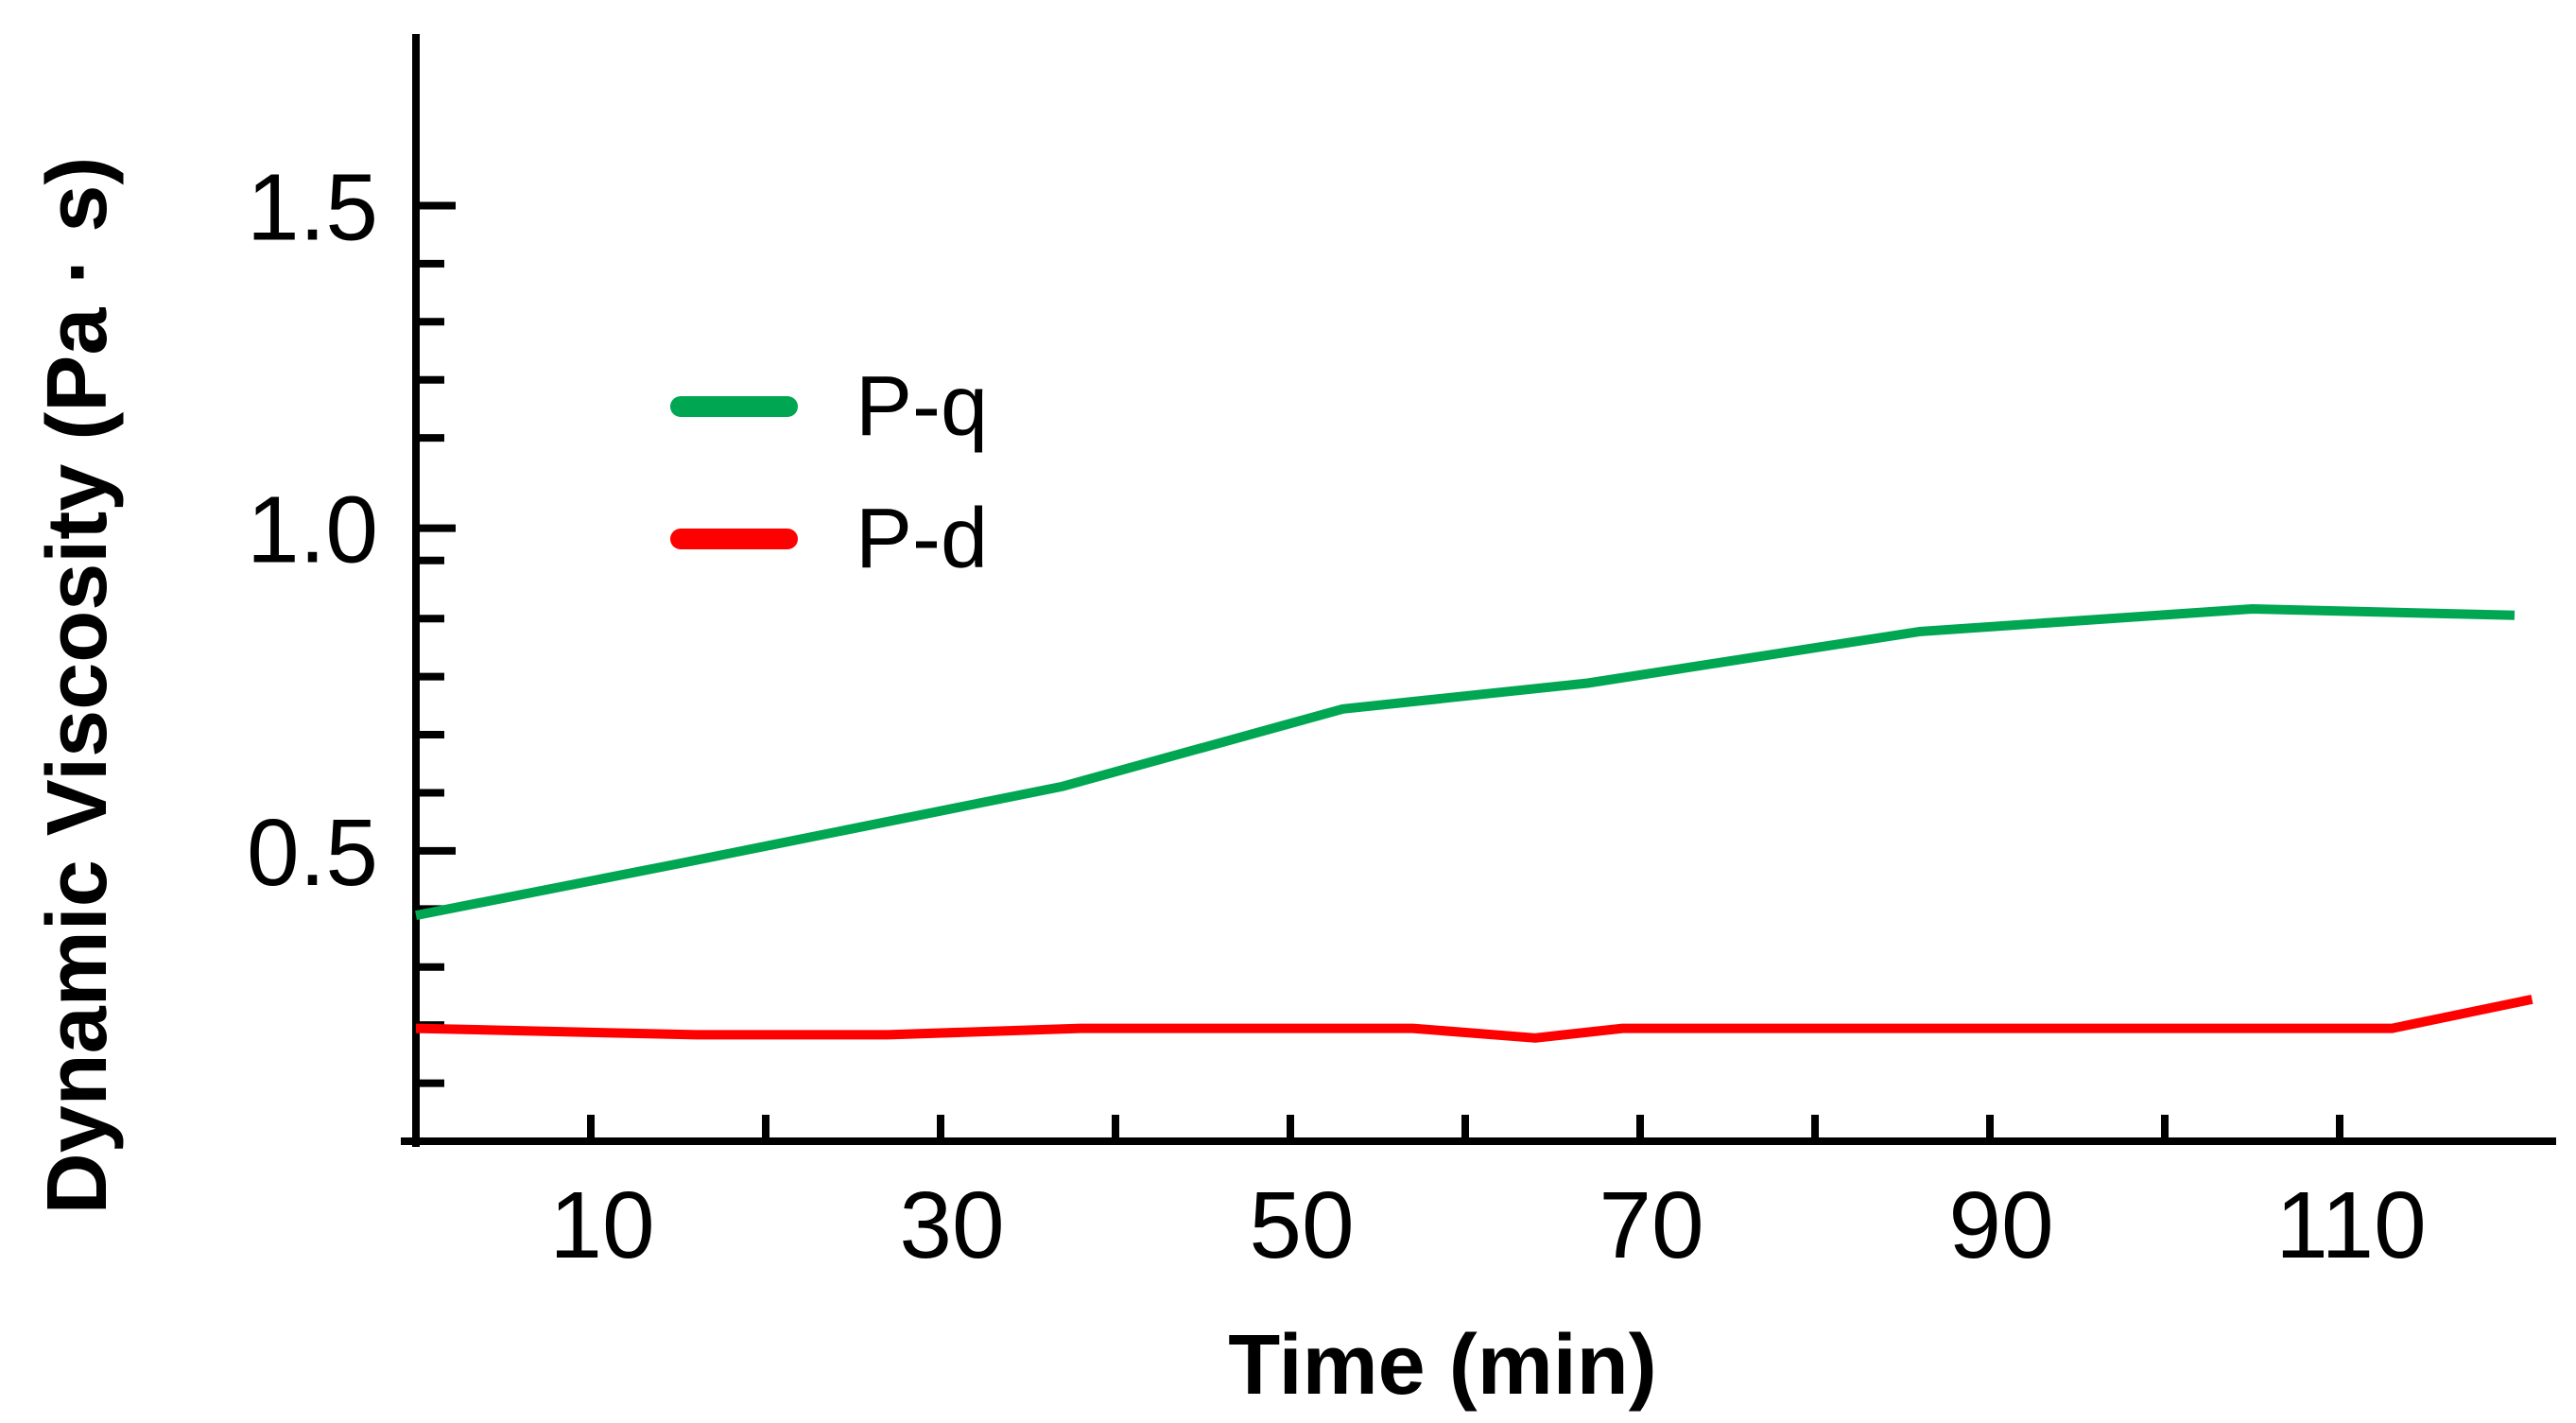  What do you see at coordinates (77, 686) in the screenshot?
I see `y-axis-title: Dynamic Viscosity (Pa · s)` at bounding box center [77, 686].